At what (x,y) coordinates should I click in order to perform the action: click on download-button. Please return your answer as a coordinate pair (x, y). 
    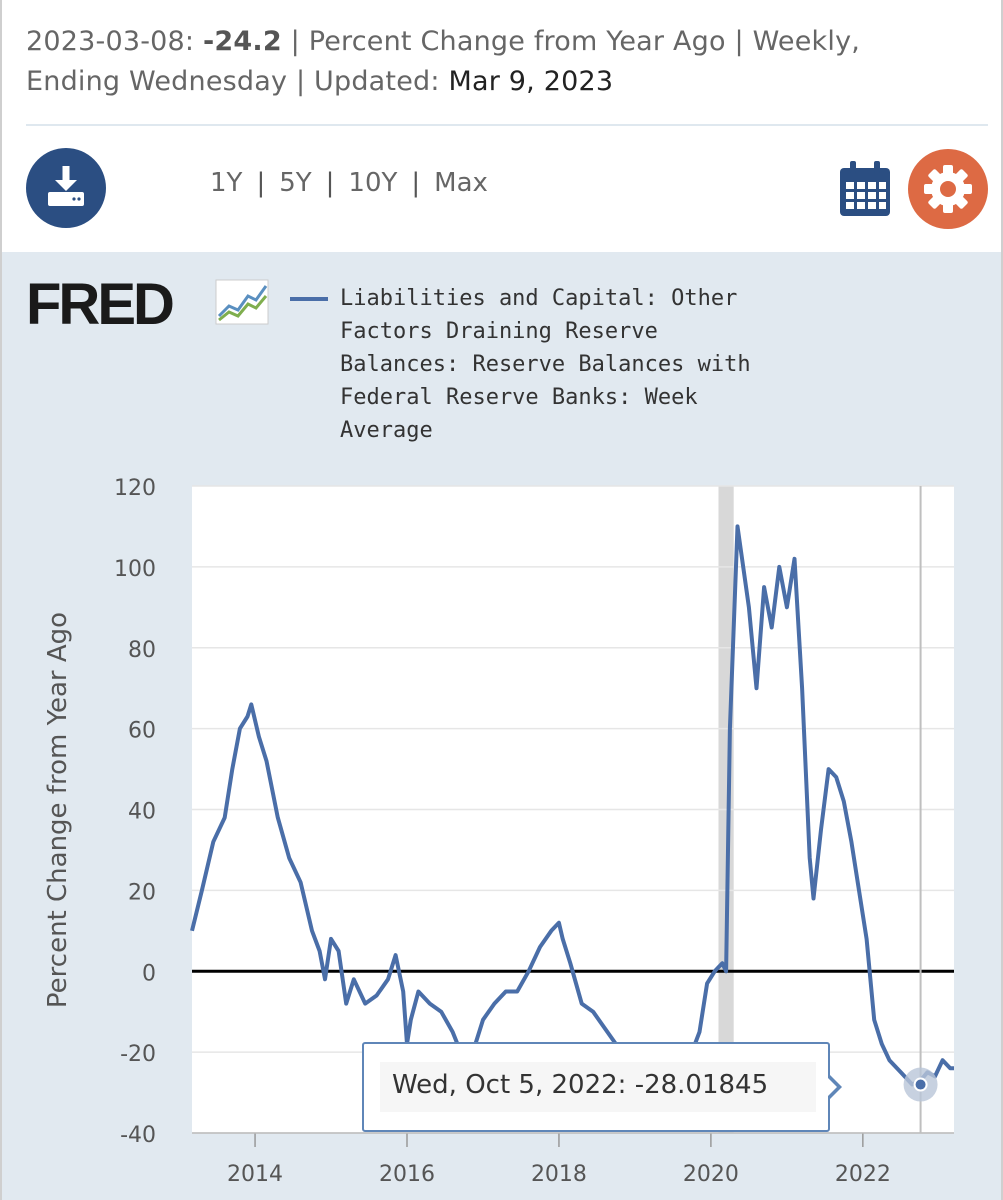
    Looking at the image, I should click on (66, 188).